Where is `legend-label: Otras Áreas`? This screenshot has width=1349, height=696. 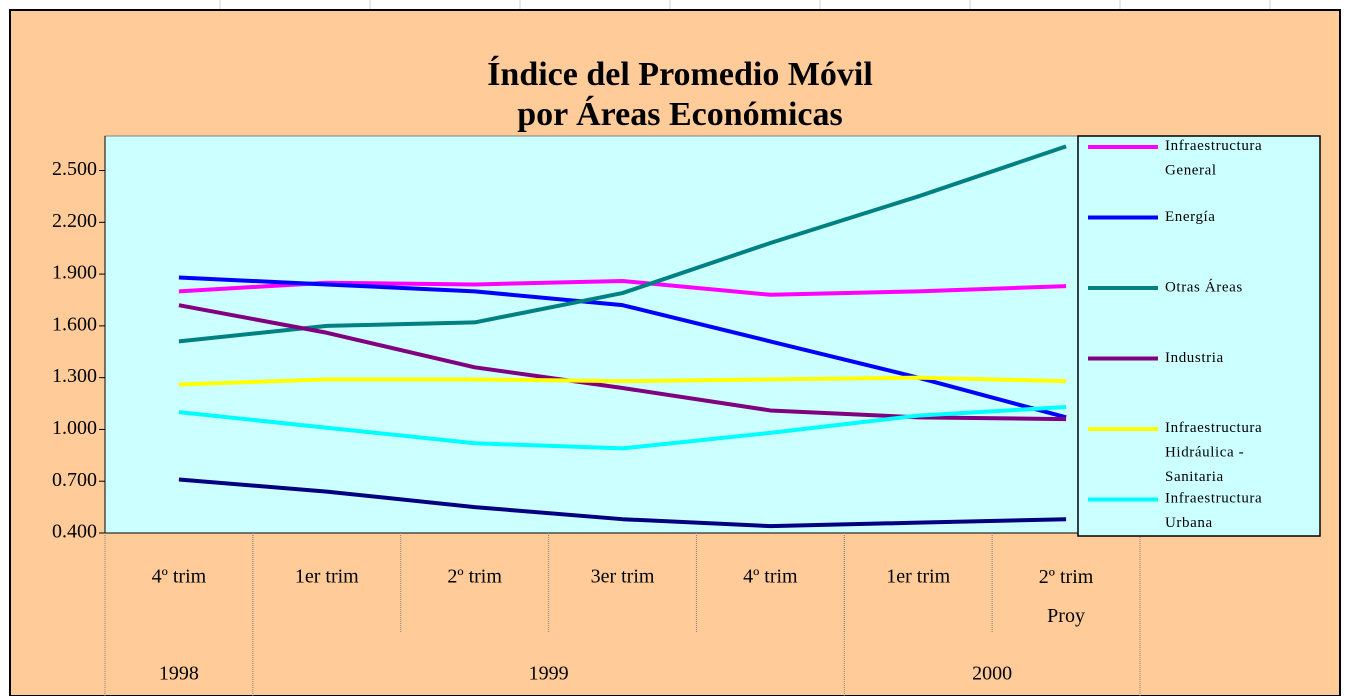 legend-label: Otras Áreas is located at coordinates (1204, 286).